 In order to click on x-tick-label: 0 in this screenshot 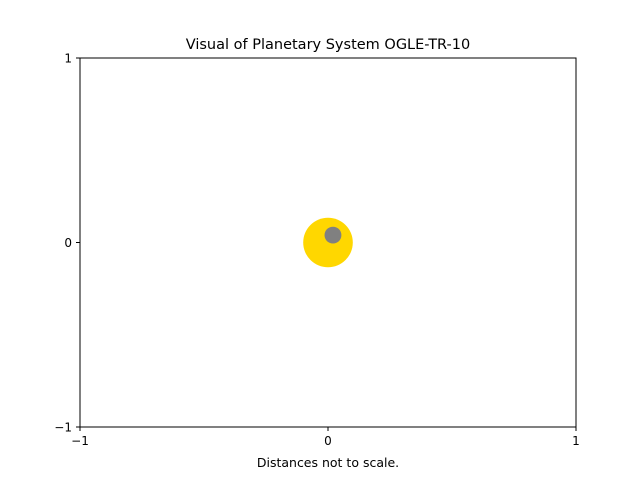, I will do `click(328, 441)`.